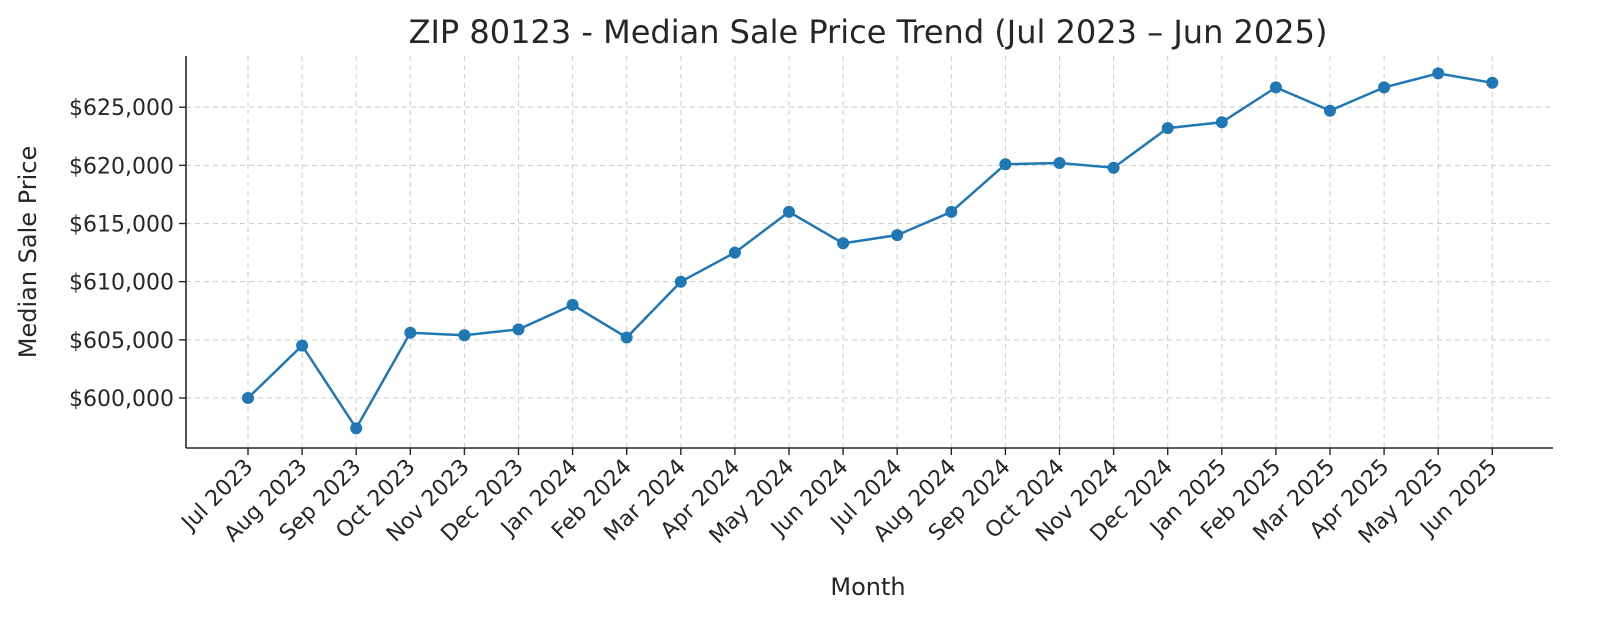 The height and width of the screenshot is (630, 1600). I want to click on y-tick-label: $610,000, so click(121, 283).